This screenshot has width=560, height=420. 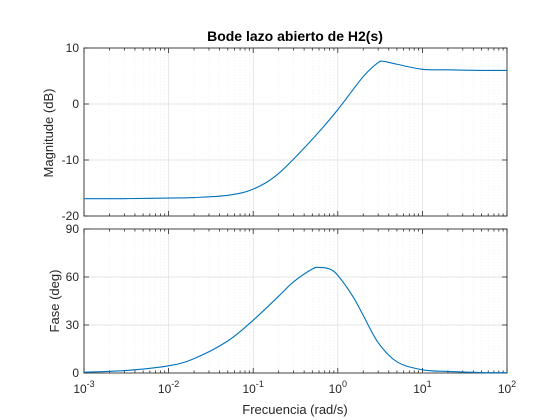 What do you see at coordinates (168, 387) in the screenshot?
I see `x-tick-label: 10⁻²` at bounding box center [168, 387].